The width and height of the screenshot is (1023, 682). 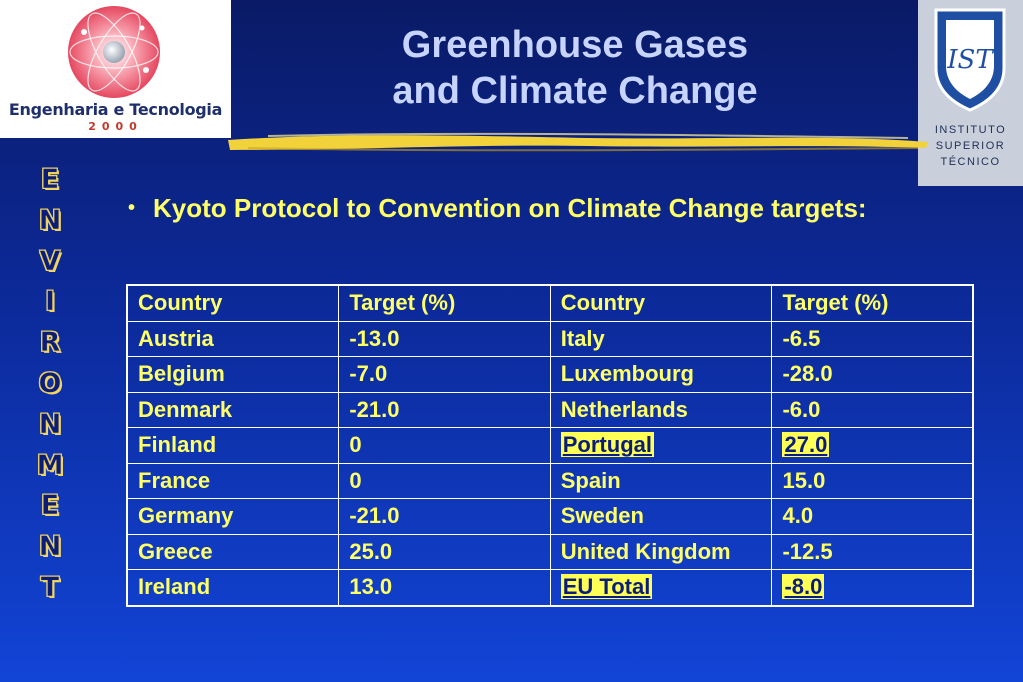 I want to click on country-cell: Austria, so click(x=233, y=338).